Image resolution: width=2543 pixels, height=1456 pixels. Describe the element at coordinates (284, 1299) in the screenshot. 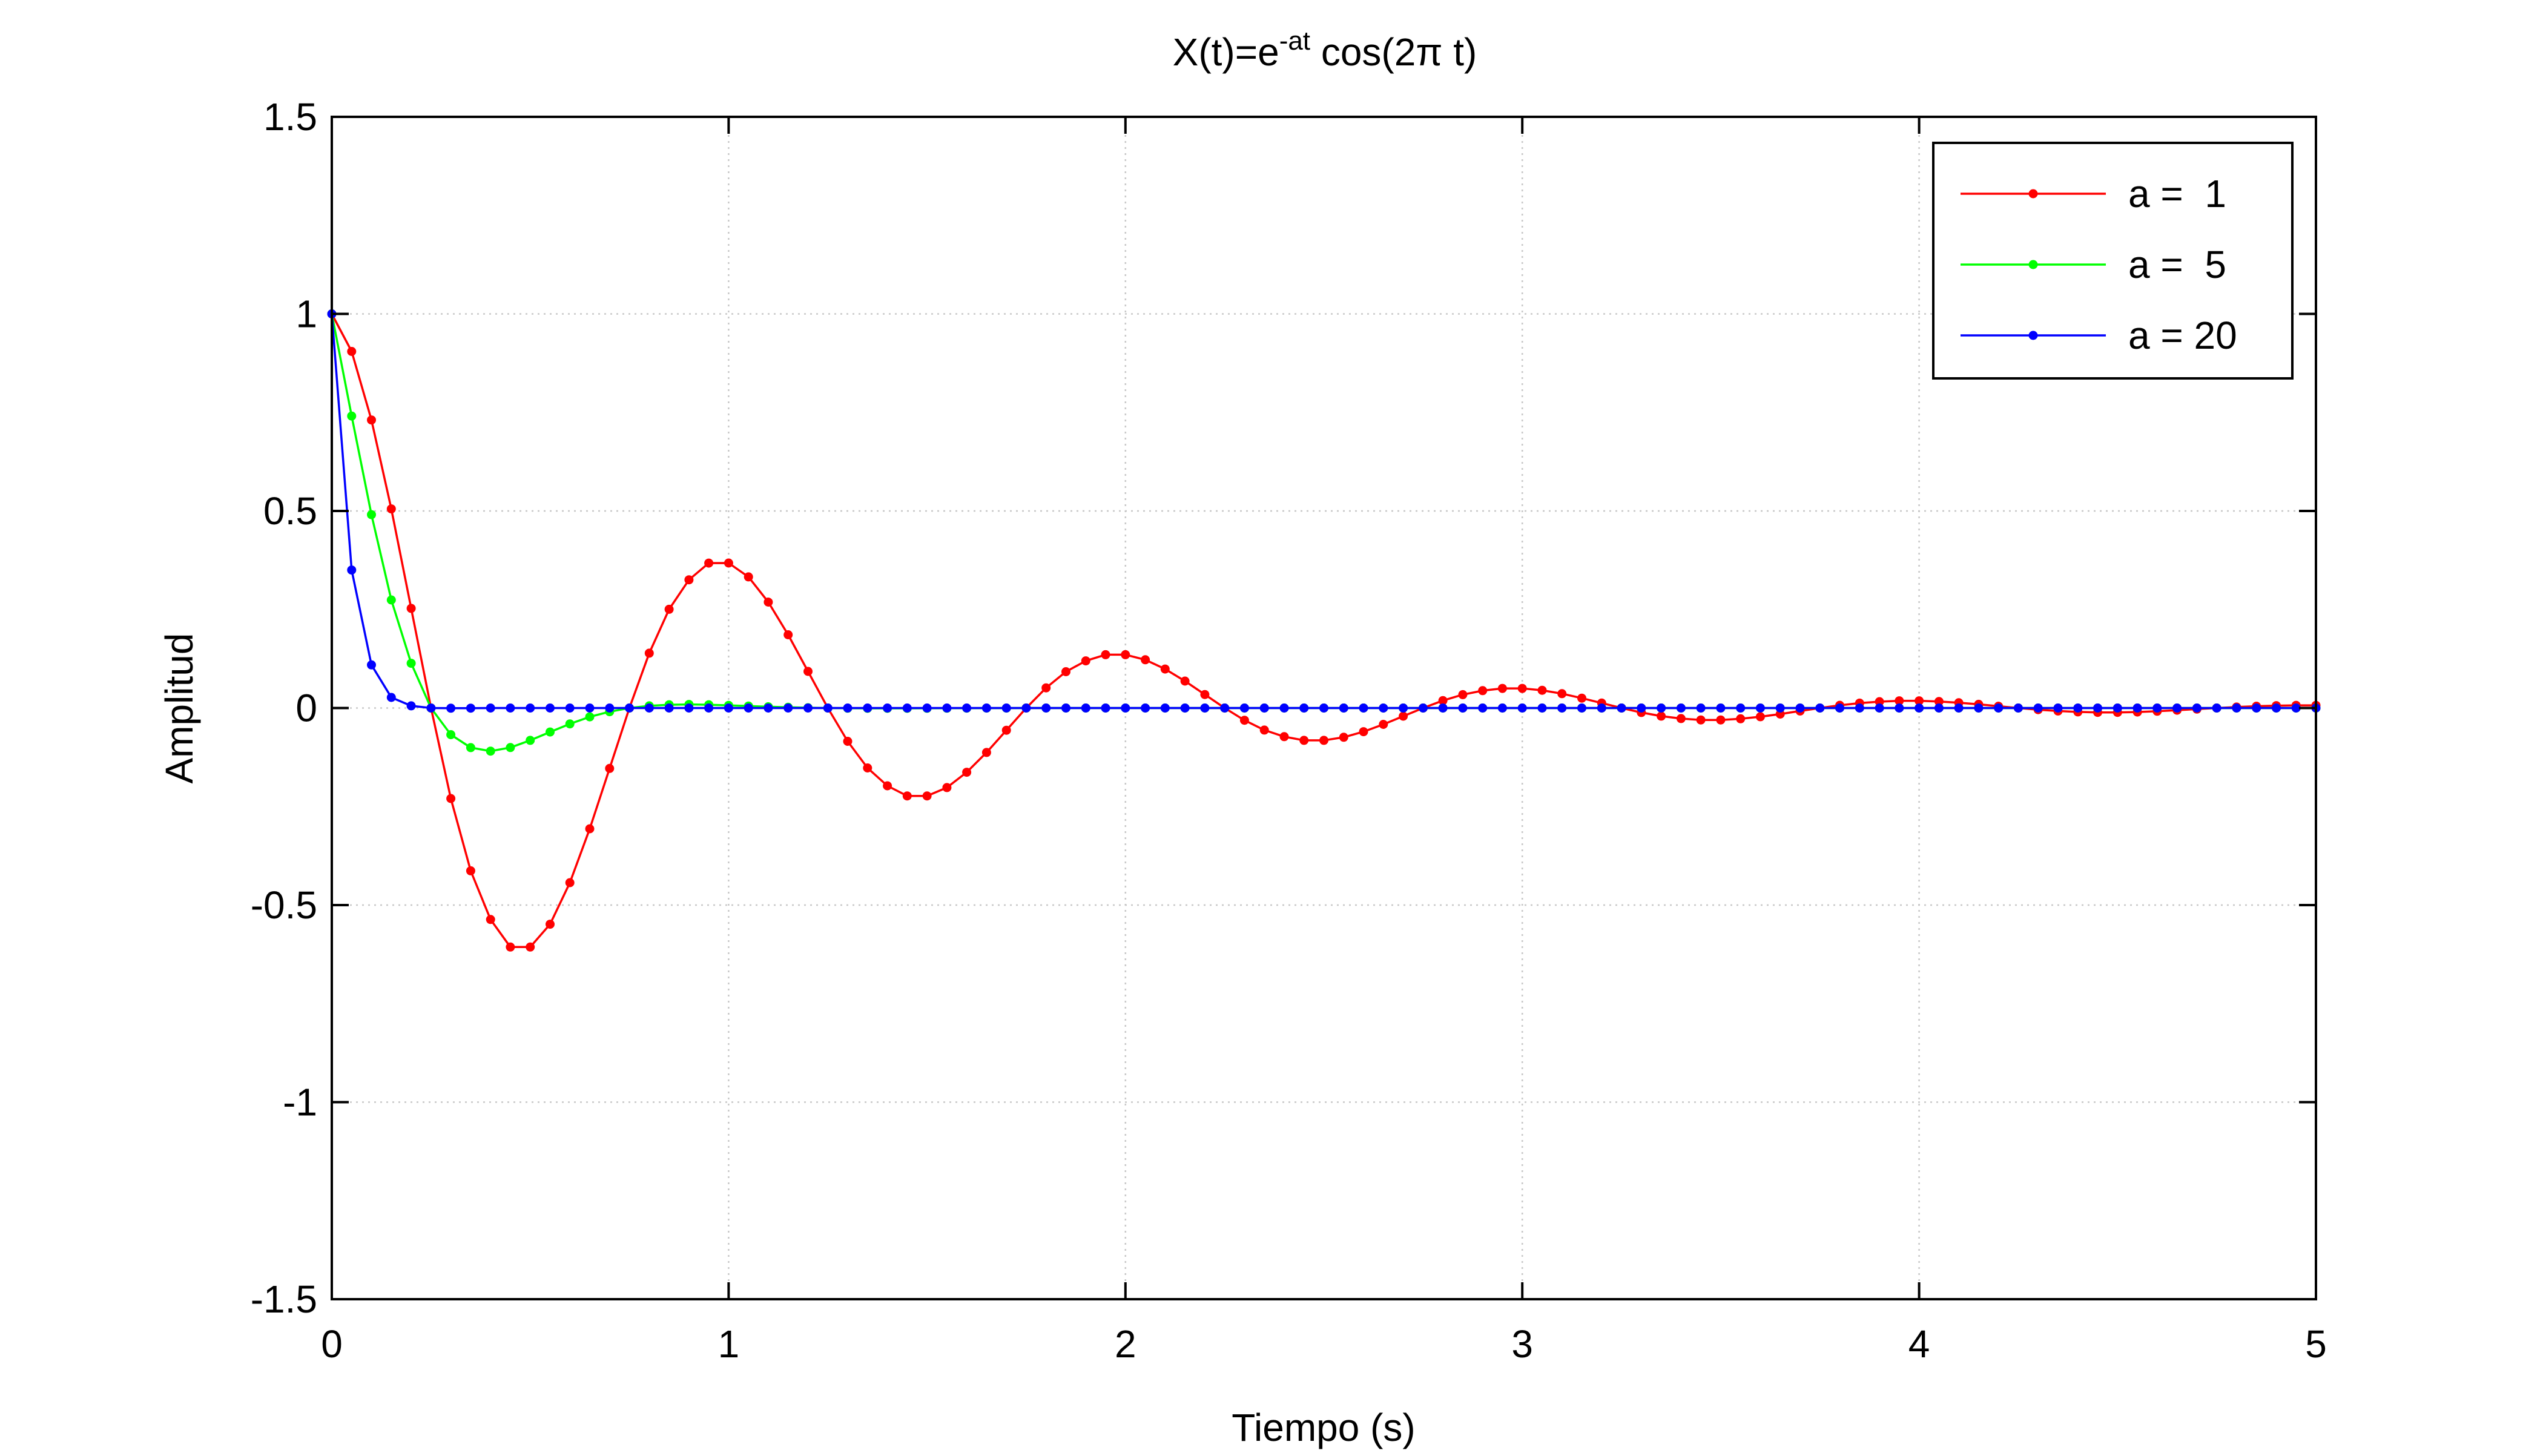

I see `y-tick-label: -1.5` at that location.